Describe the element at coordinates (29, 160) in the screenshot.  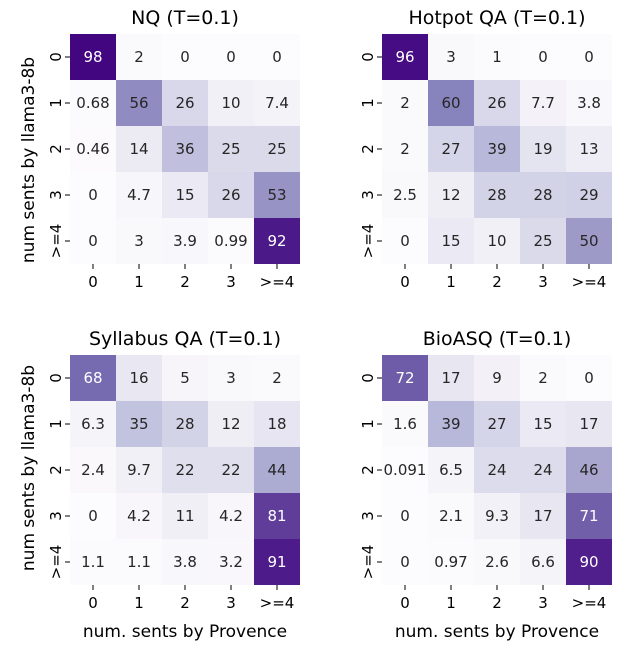
I see `y-axis-label-top: num sents by llama3-8b` at that location.